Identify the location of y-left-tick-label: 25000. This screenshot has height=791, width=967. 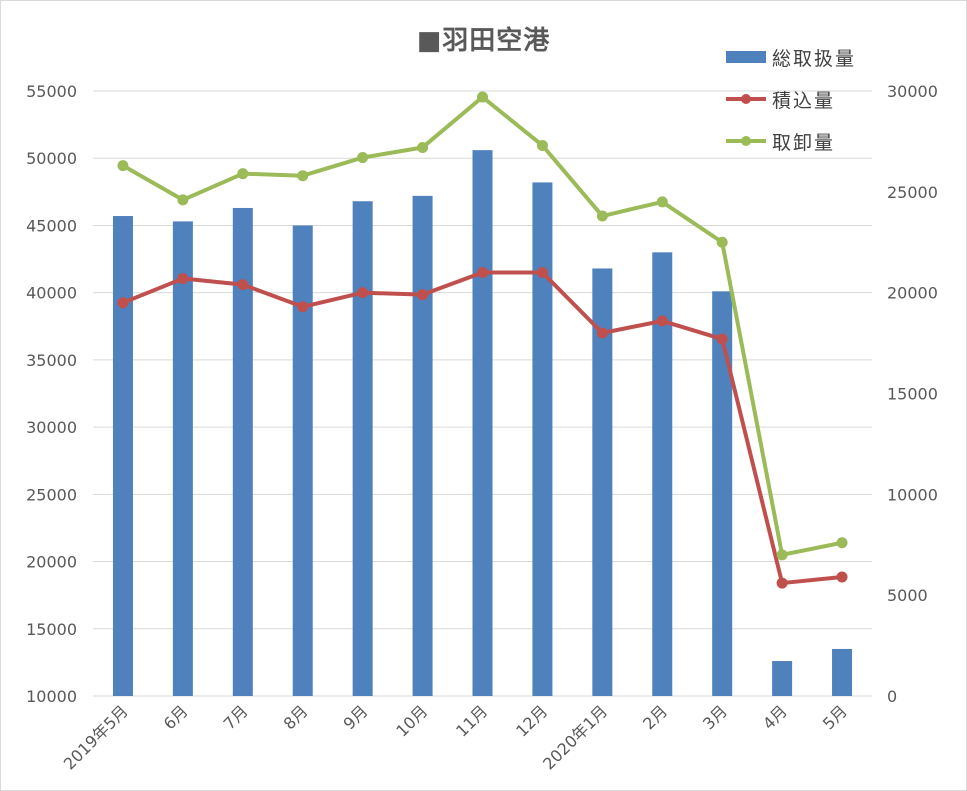
(51, 494).